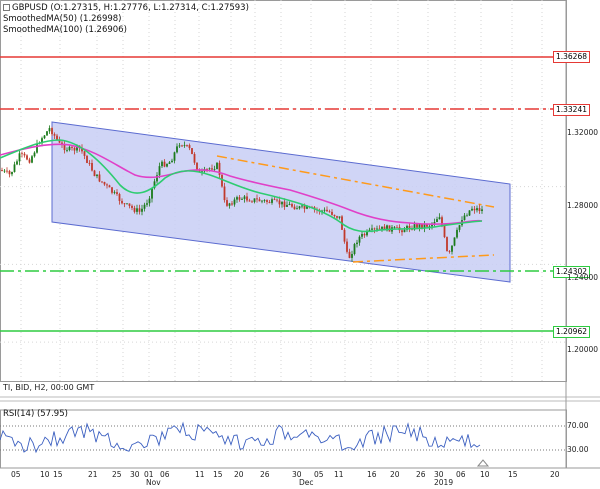 This screenshot has width=600, height=489. I want to click on rsi-legend: RSI(14) (57.95), so click(35, 414).